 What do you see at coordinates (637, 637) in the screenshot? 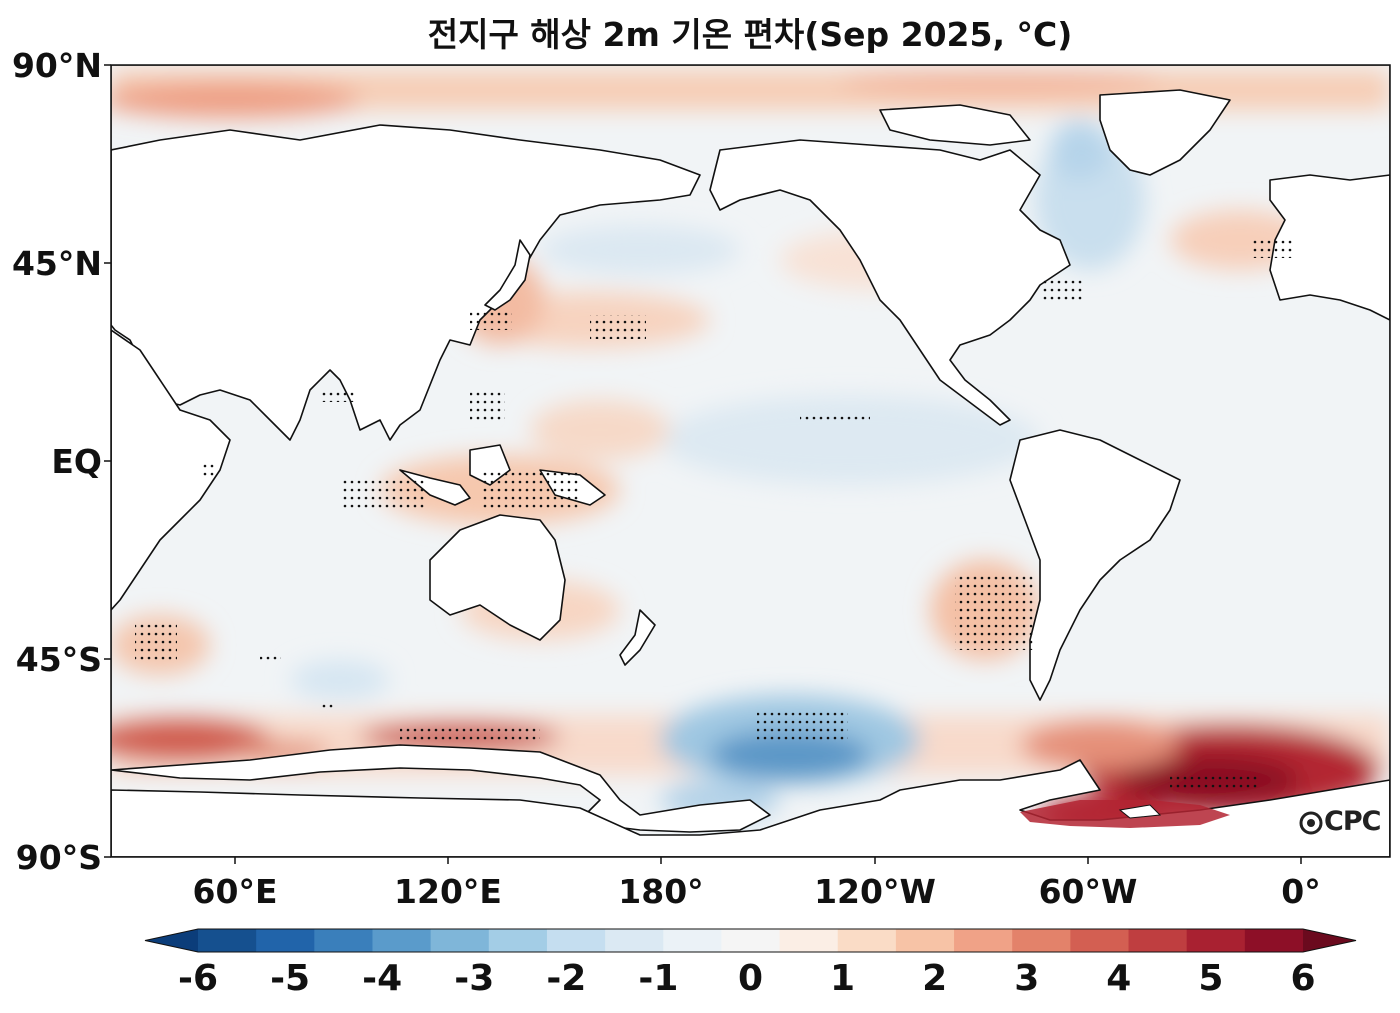
I see `new-zealand` at bounding box center [637, 637].